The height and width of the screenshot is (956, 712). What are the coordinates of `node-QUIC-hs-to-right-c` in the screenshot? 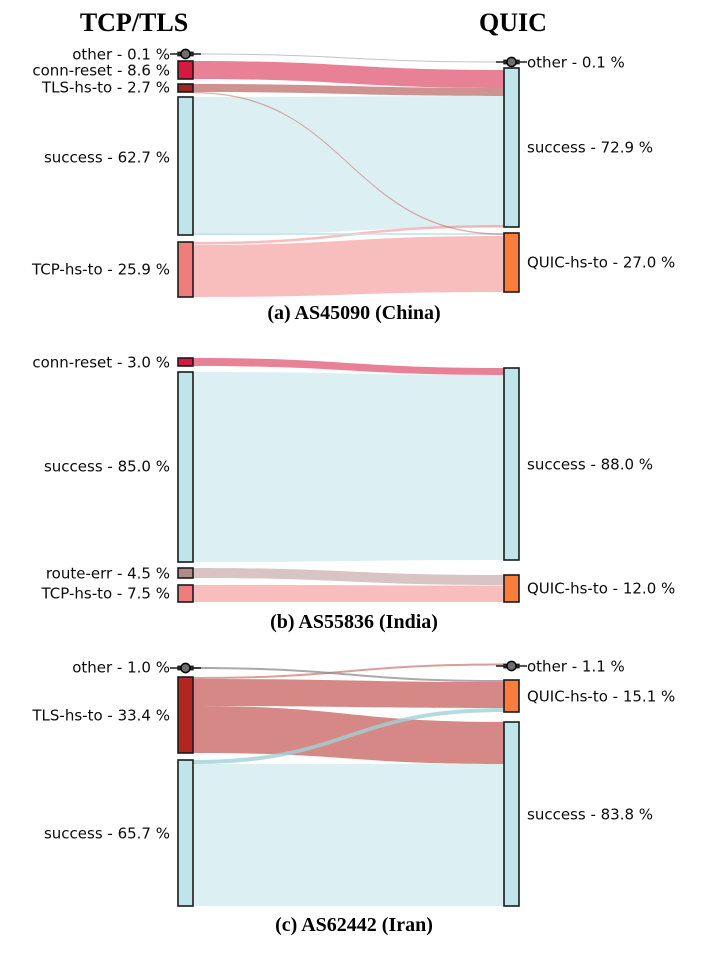 It's located at (511, 696).